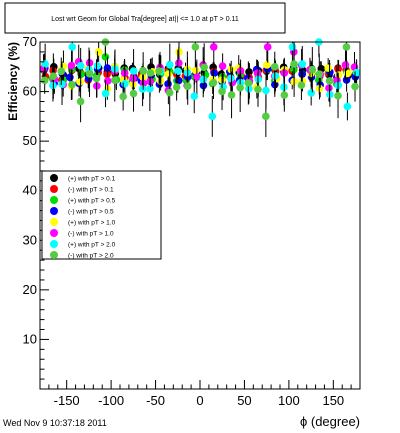 This screenshot has width=400, height=433. I want to click on legend-label: (-) with pT > 0.5, so click(91, 212).